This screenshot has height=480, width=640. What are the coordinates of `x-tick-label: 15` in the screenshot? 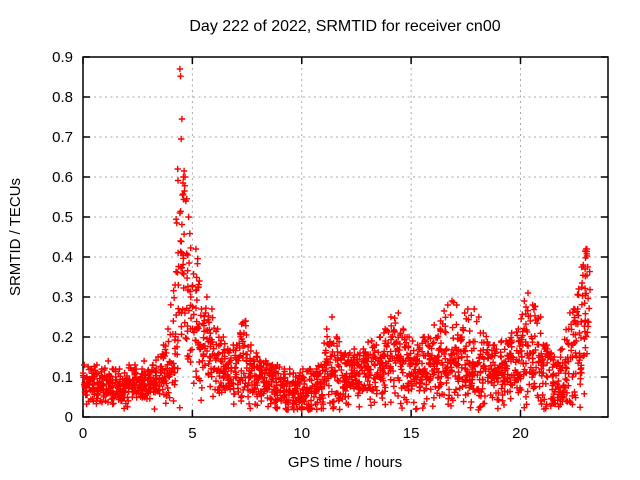 It's located at (411, 433).